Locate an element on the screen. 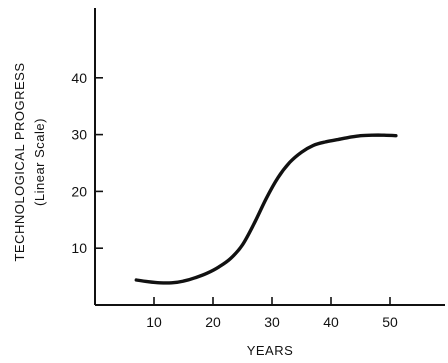 The height and width of the screenshot is (363, 448). y-axis-label-group: TECHNOLOGICAL PROGRESS (Linear Scale) is located at coordinates (29, 161).